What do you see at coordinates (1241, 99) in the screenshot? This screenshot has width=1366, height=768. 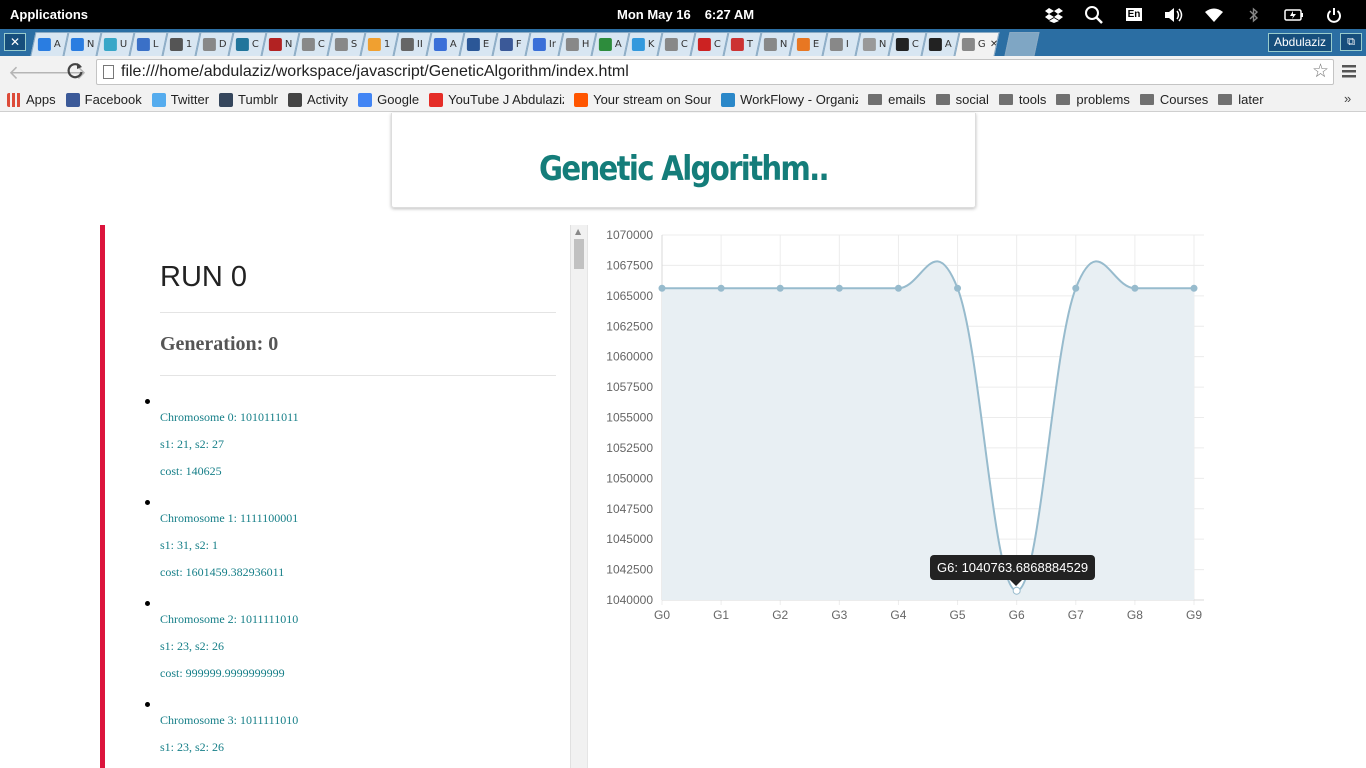 I see `bookmark-folder: later` at bounding box center [1241, 99].